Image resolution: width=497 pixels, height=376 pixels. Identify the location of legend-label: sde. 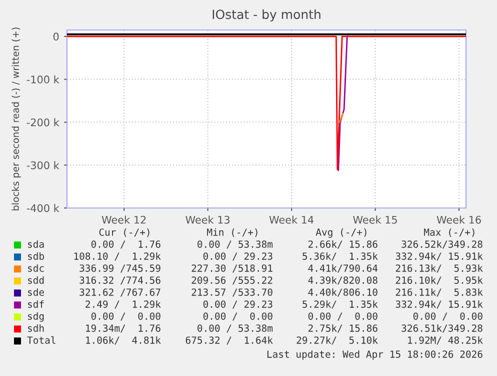
(36, 292).